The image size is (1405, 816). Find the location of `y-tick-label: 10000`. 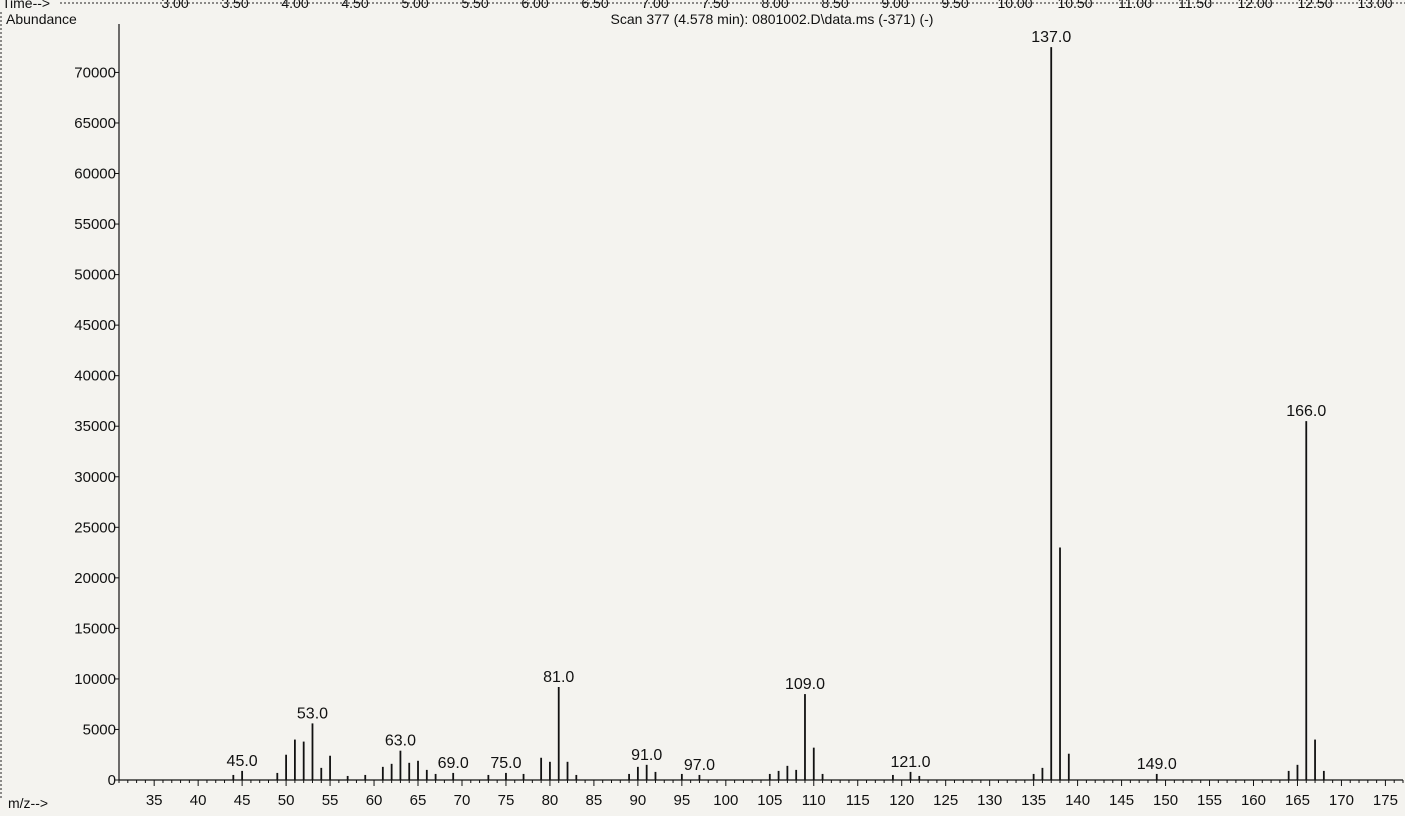

y-tick-label: 10000 is located at coordinates (95, 679).